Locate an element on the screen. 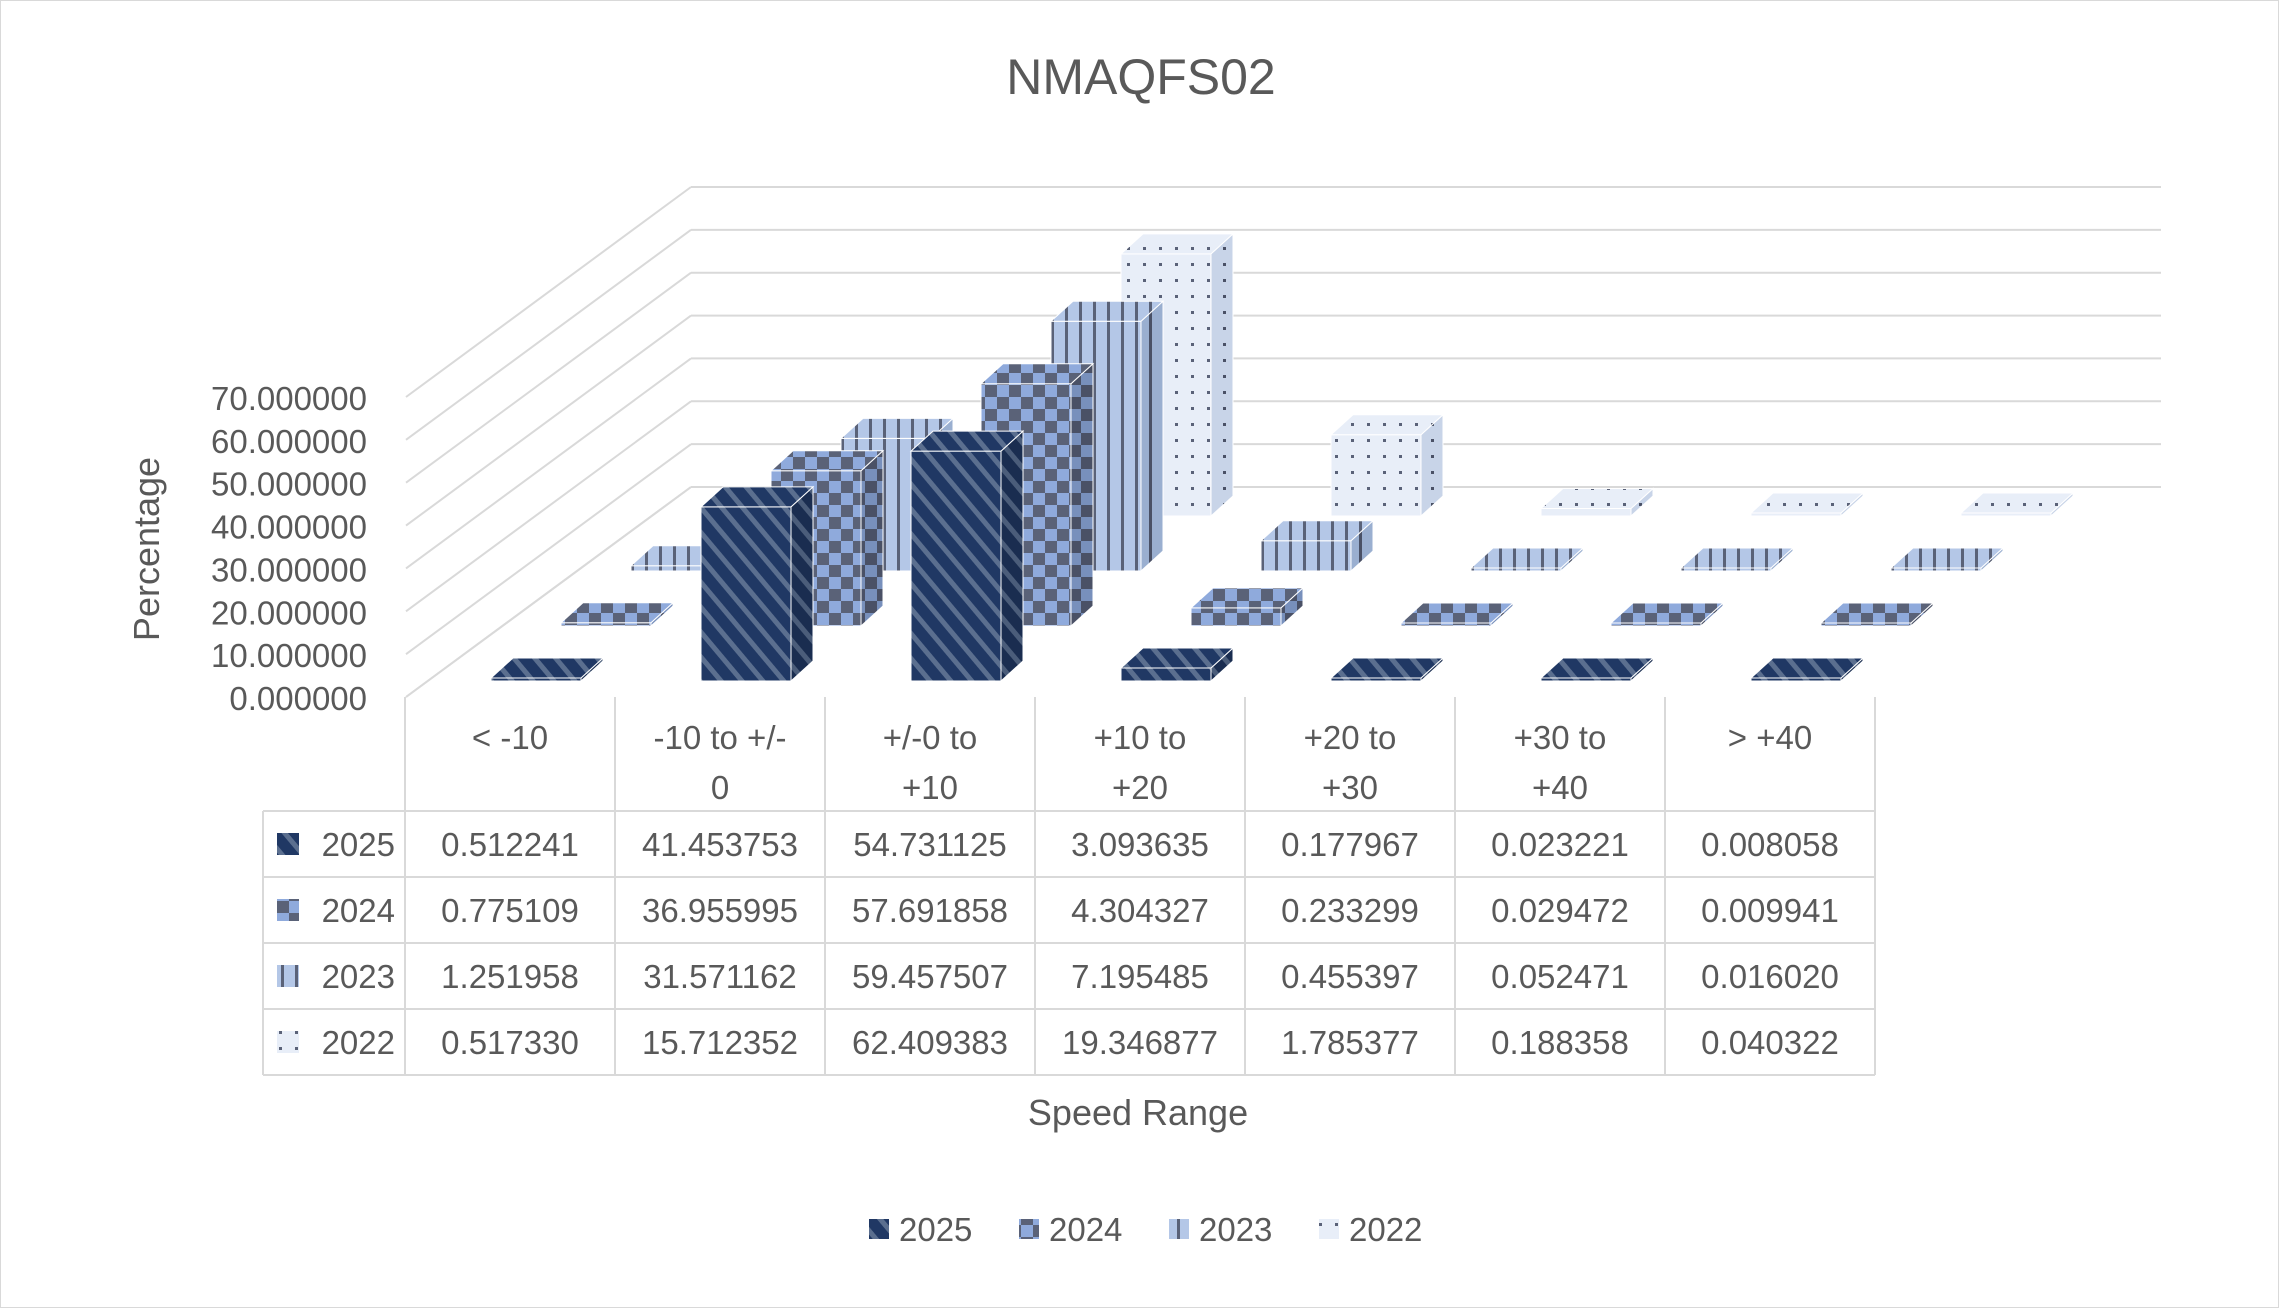 The height and width of the screenshot is (1312, 2279). table-header-5: +30 to is located at coordinates (1560, 737).